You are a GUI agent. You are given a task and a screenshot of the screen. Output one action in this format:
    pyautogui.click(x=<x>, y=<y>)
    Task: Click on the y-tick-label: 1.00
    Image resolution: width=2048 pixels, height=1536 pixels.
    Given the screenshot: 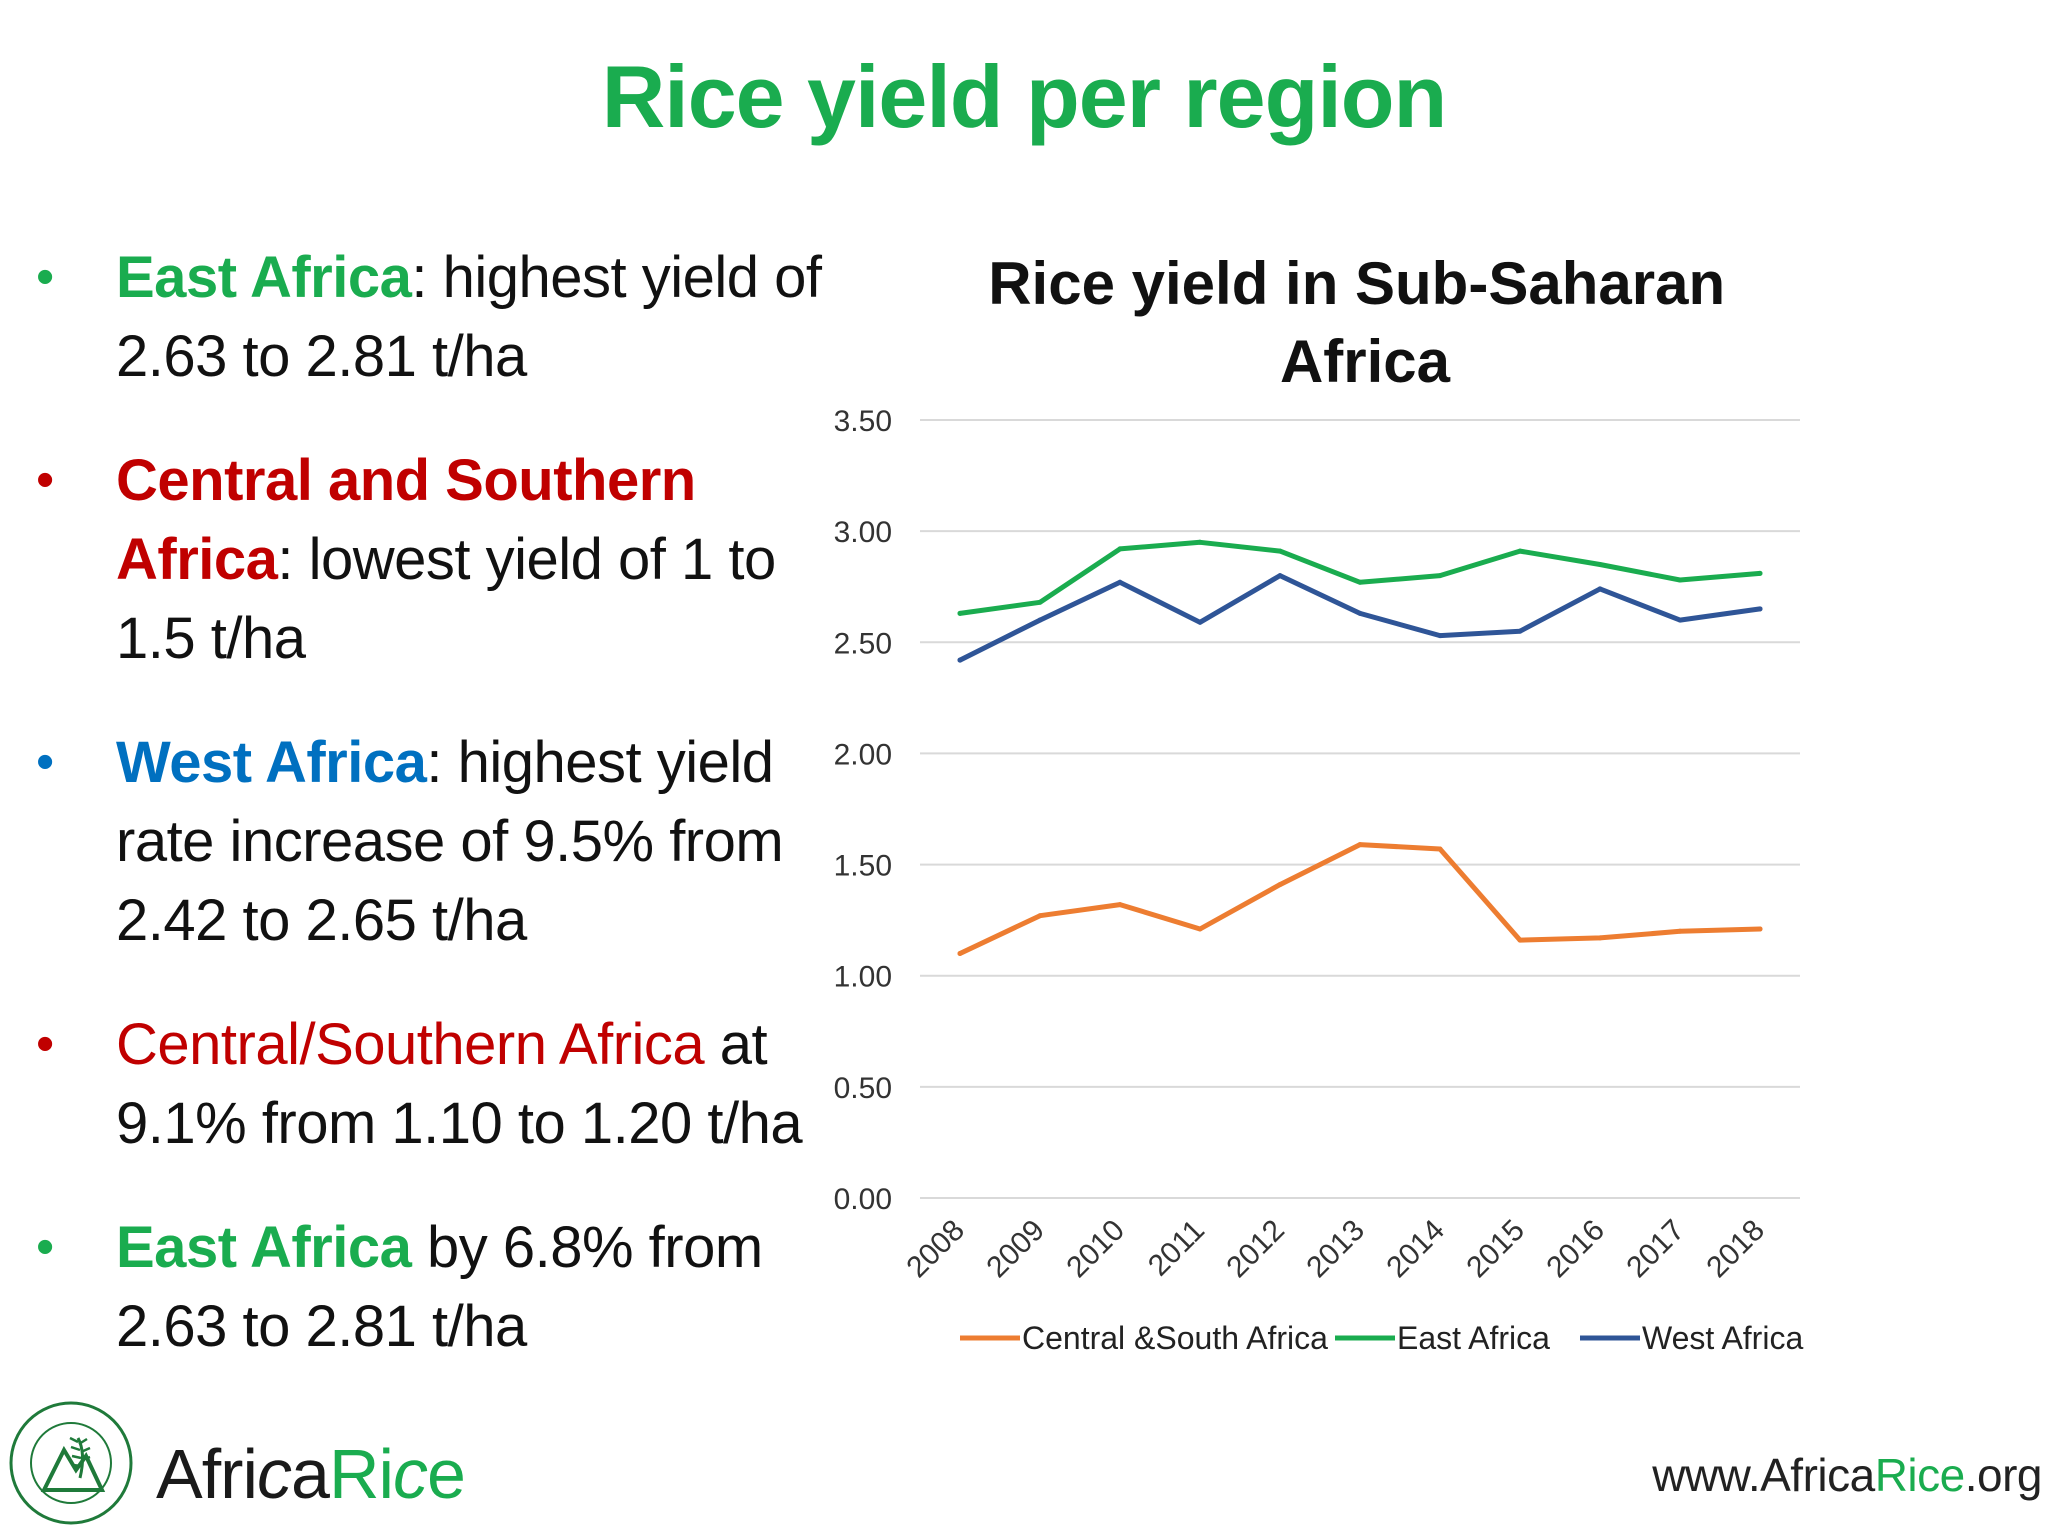 What is the action you would take?
    pyautogui.click(x=863, y=977)
    